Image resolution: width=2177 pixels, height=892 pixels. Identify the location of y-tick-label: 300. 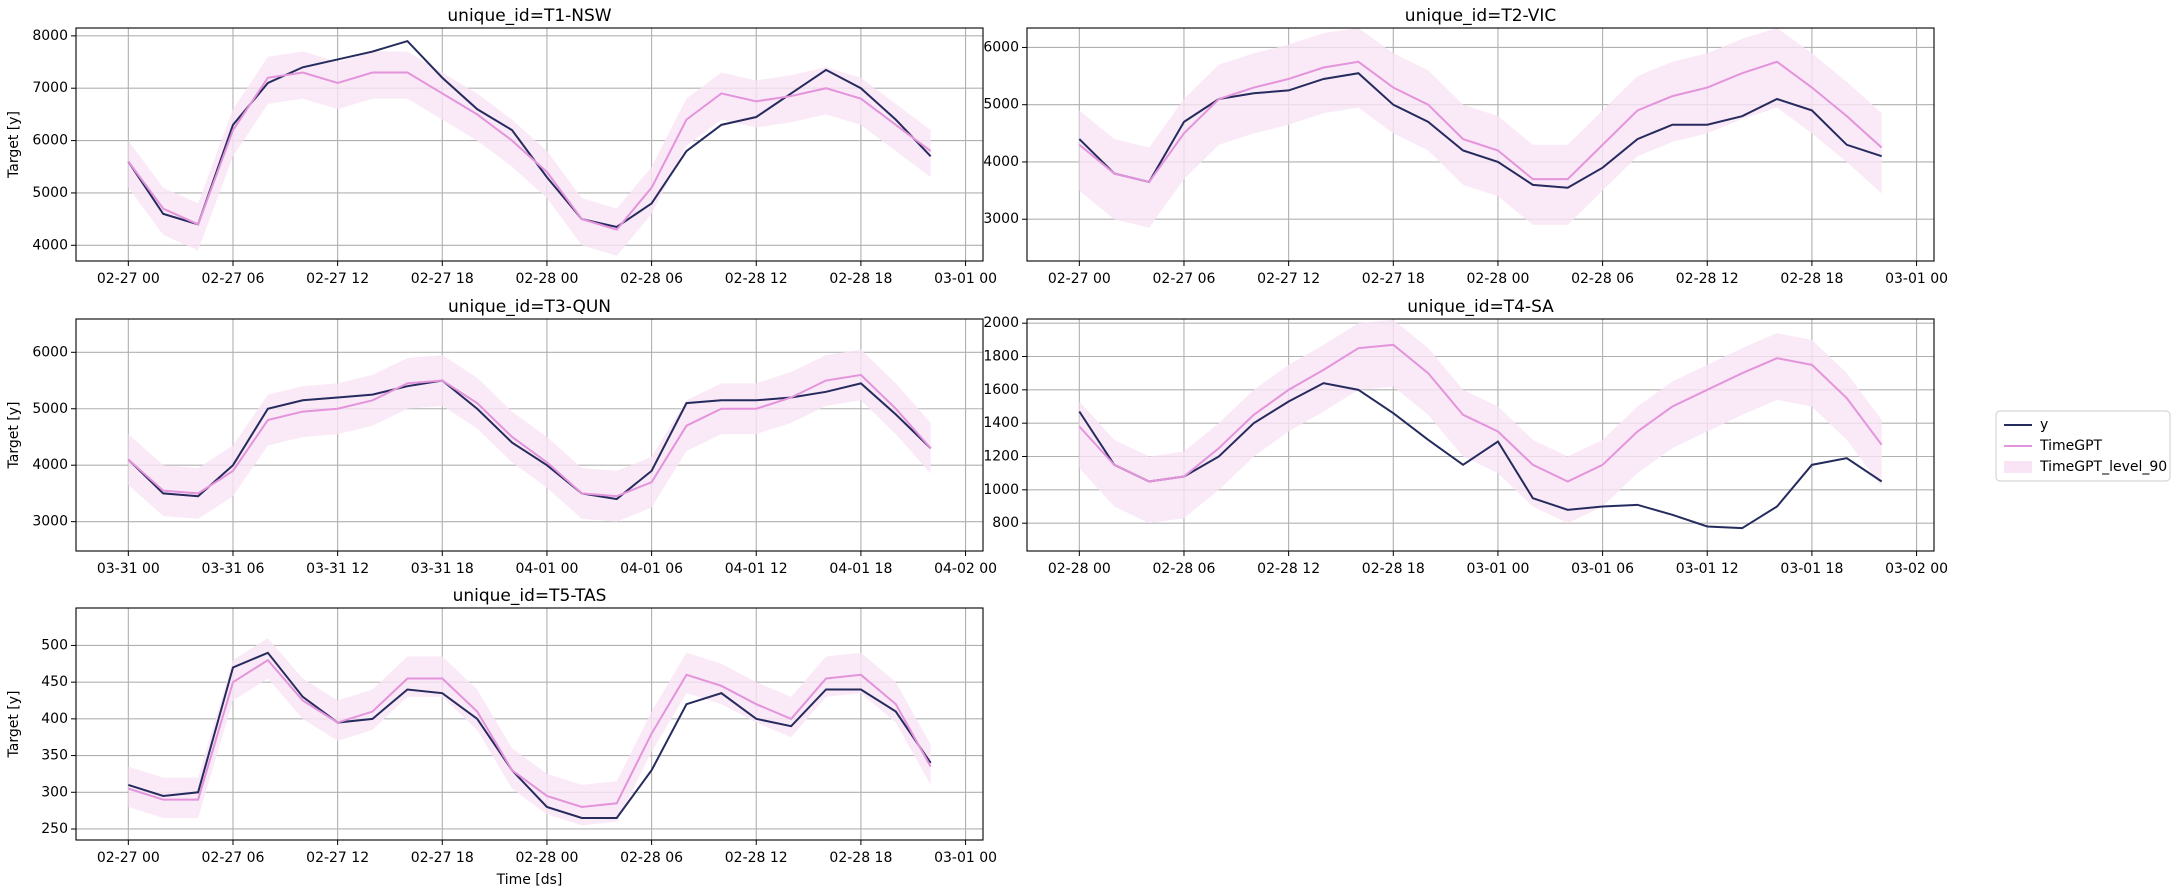
(54, 792).